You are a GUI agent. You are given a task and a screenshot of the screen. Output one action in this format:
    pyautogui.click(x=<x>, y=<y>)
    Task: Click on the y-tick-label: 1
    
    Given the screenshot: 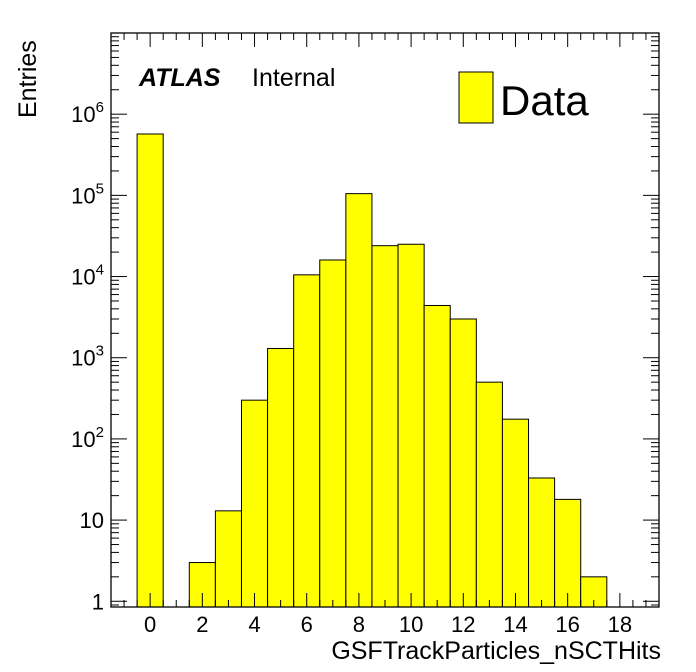 What is the action you would take?
    pyautogui.click(x=98, y=601)
    